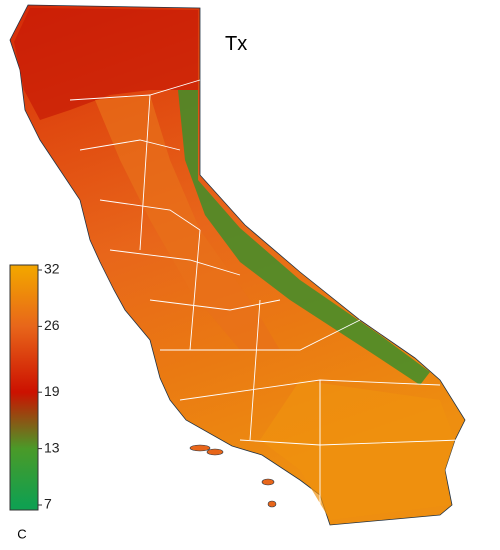 The image size is (500, 550). I want to click on desert-orange, so click(357, 450).